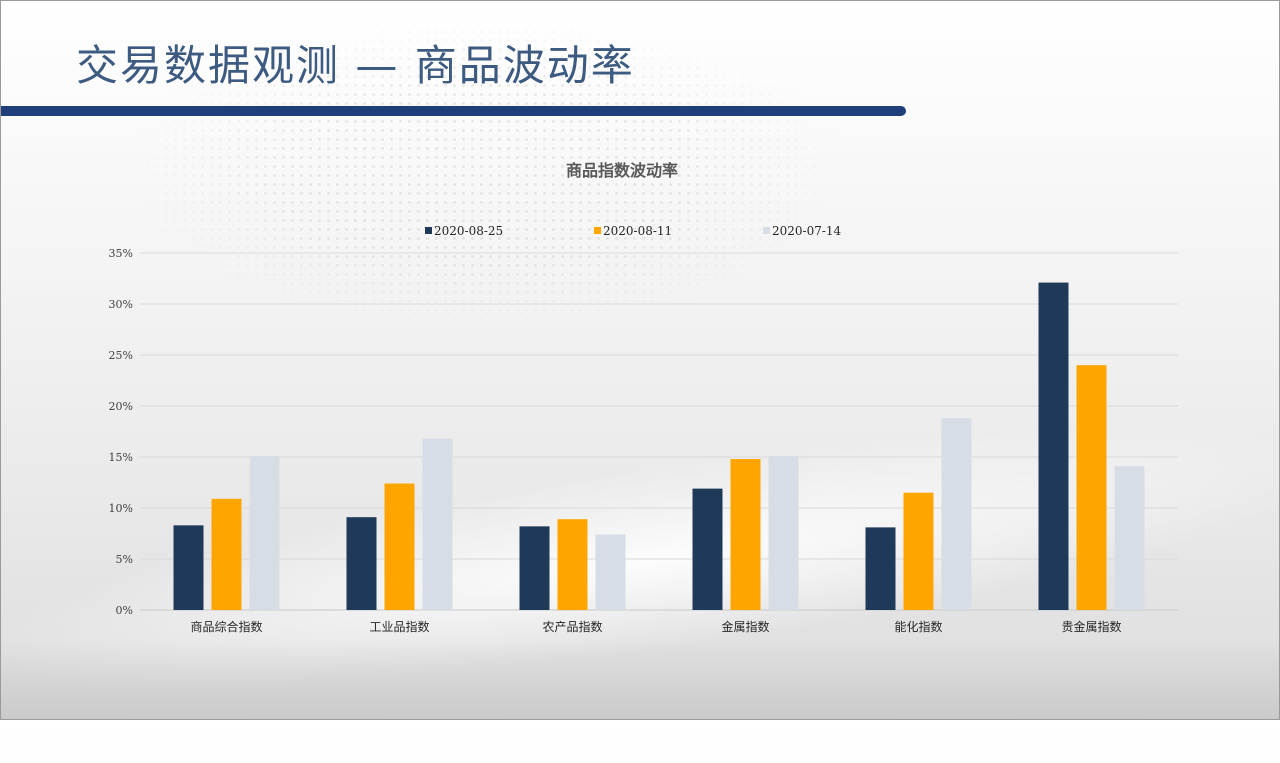  Describe the element at coordinates (655, 626) in the screenshot. I see `category-labels: 商品综合指数 工业品指数 农产品指数 金属指数 能化指数 贵金属指数` at that location.